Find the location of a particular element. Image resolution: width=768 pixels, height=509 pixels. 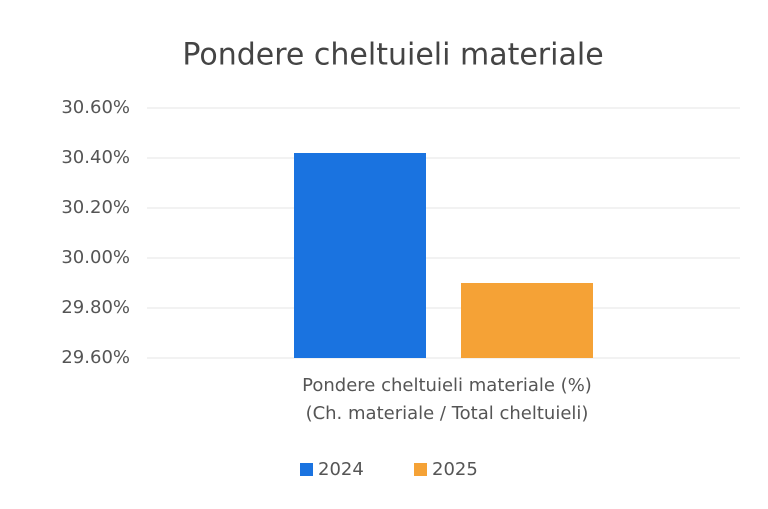

y-tick-label: 30.20% is located at coordinates (95, 207).